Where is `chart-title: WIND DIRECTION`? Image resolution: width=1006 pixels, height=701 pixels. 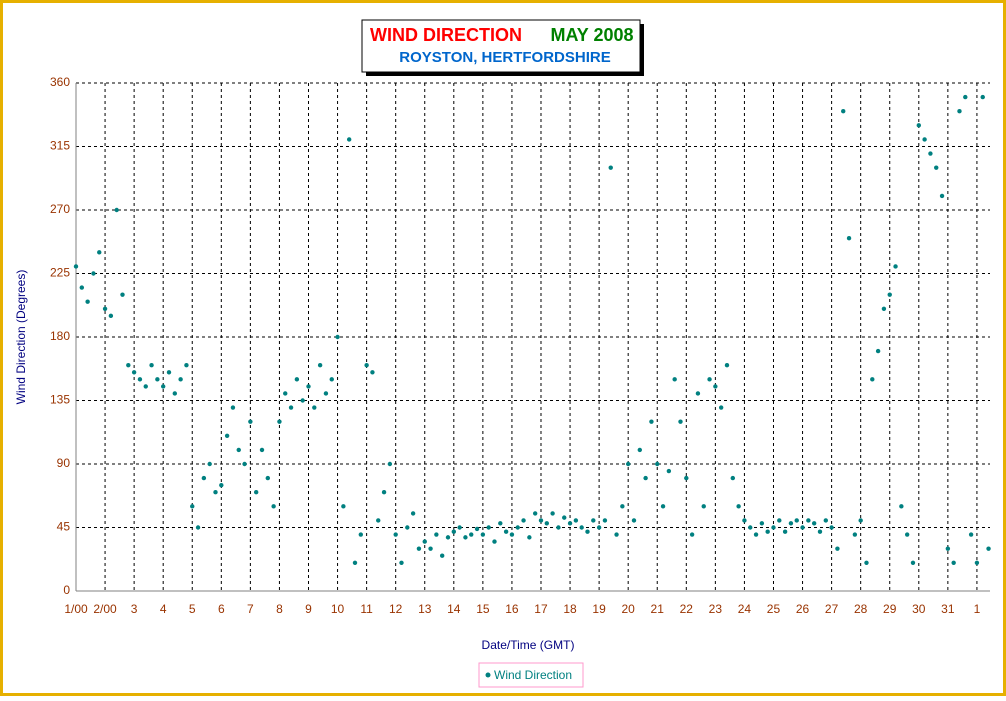
chart-title: WIND DIRECTION is located at coordinates (446, 35).